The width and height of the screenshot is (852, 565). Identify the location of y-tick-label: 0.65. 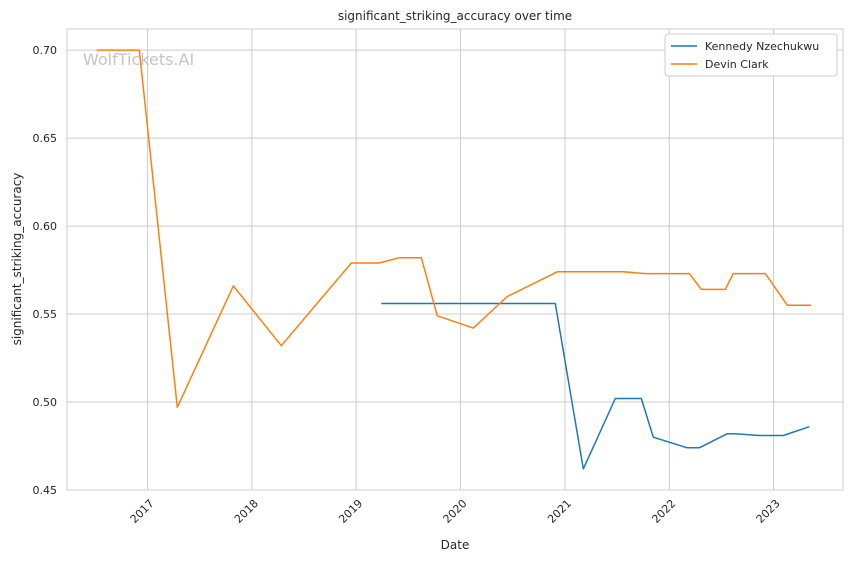
(45, 138).